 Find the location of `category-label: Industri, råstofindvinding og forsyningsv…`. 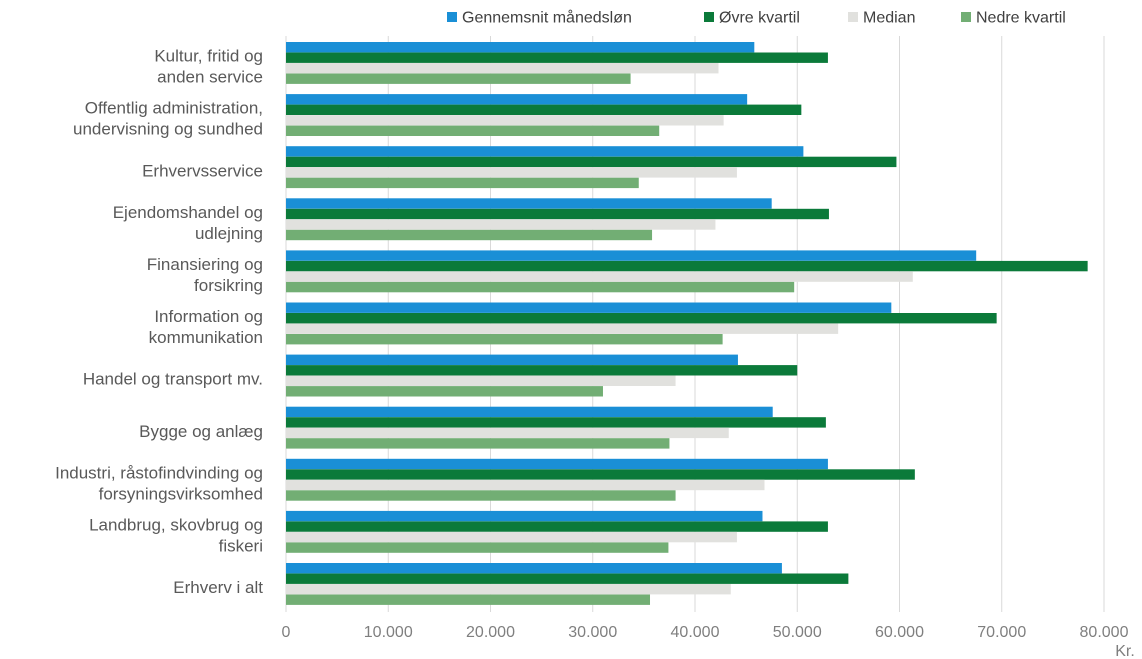

category-label: Industri, råstofindvinding og forsyningsv… is located at coordinates (159, 483).